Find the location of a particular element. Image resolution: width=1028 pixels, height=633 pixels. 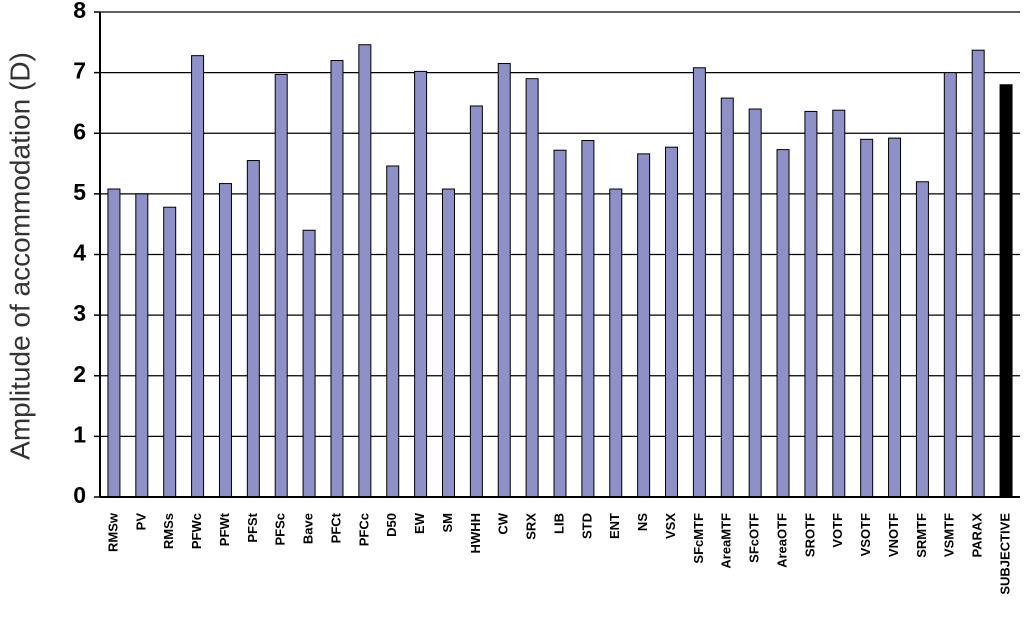

y-tick-label: 4 is located at coordinates (79, 253).